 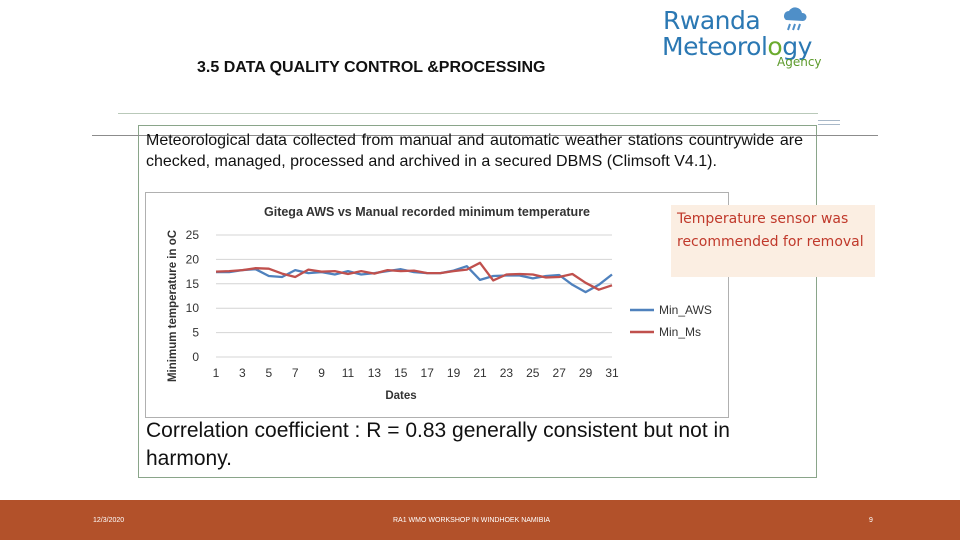 I want to click on divider-top, so click(x=468, y=113).